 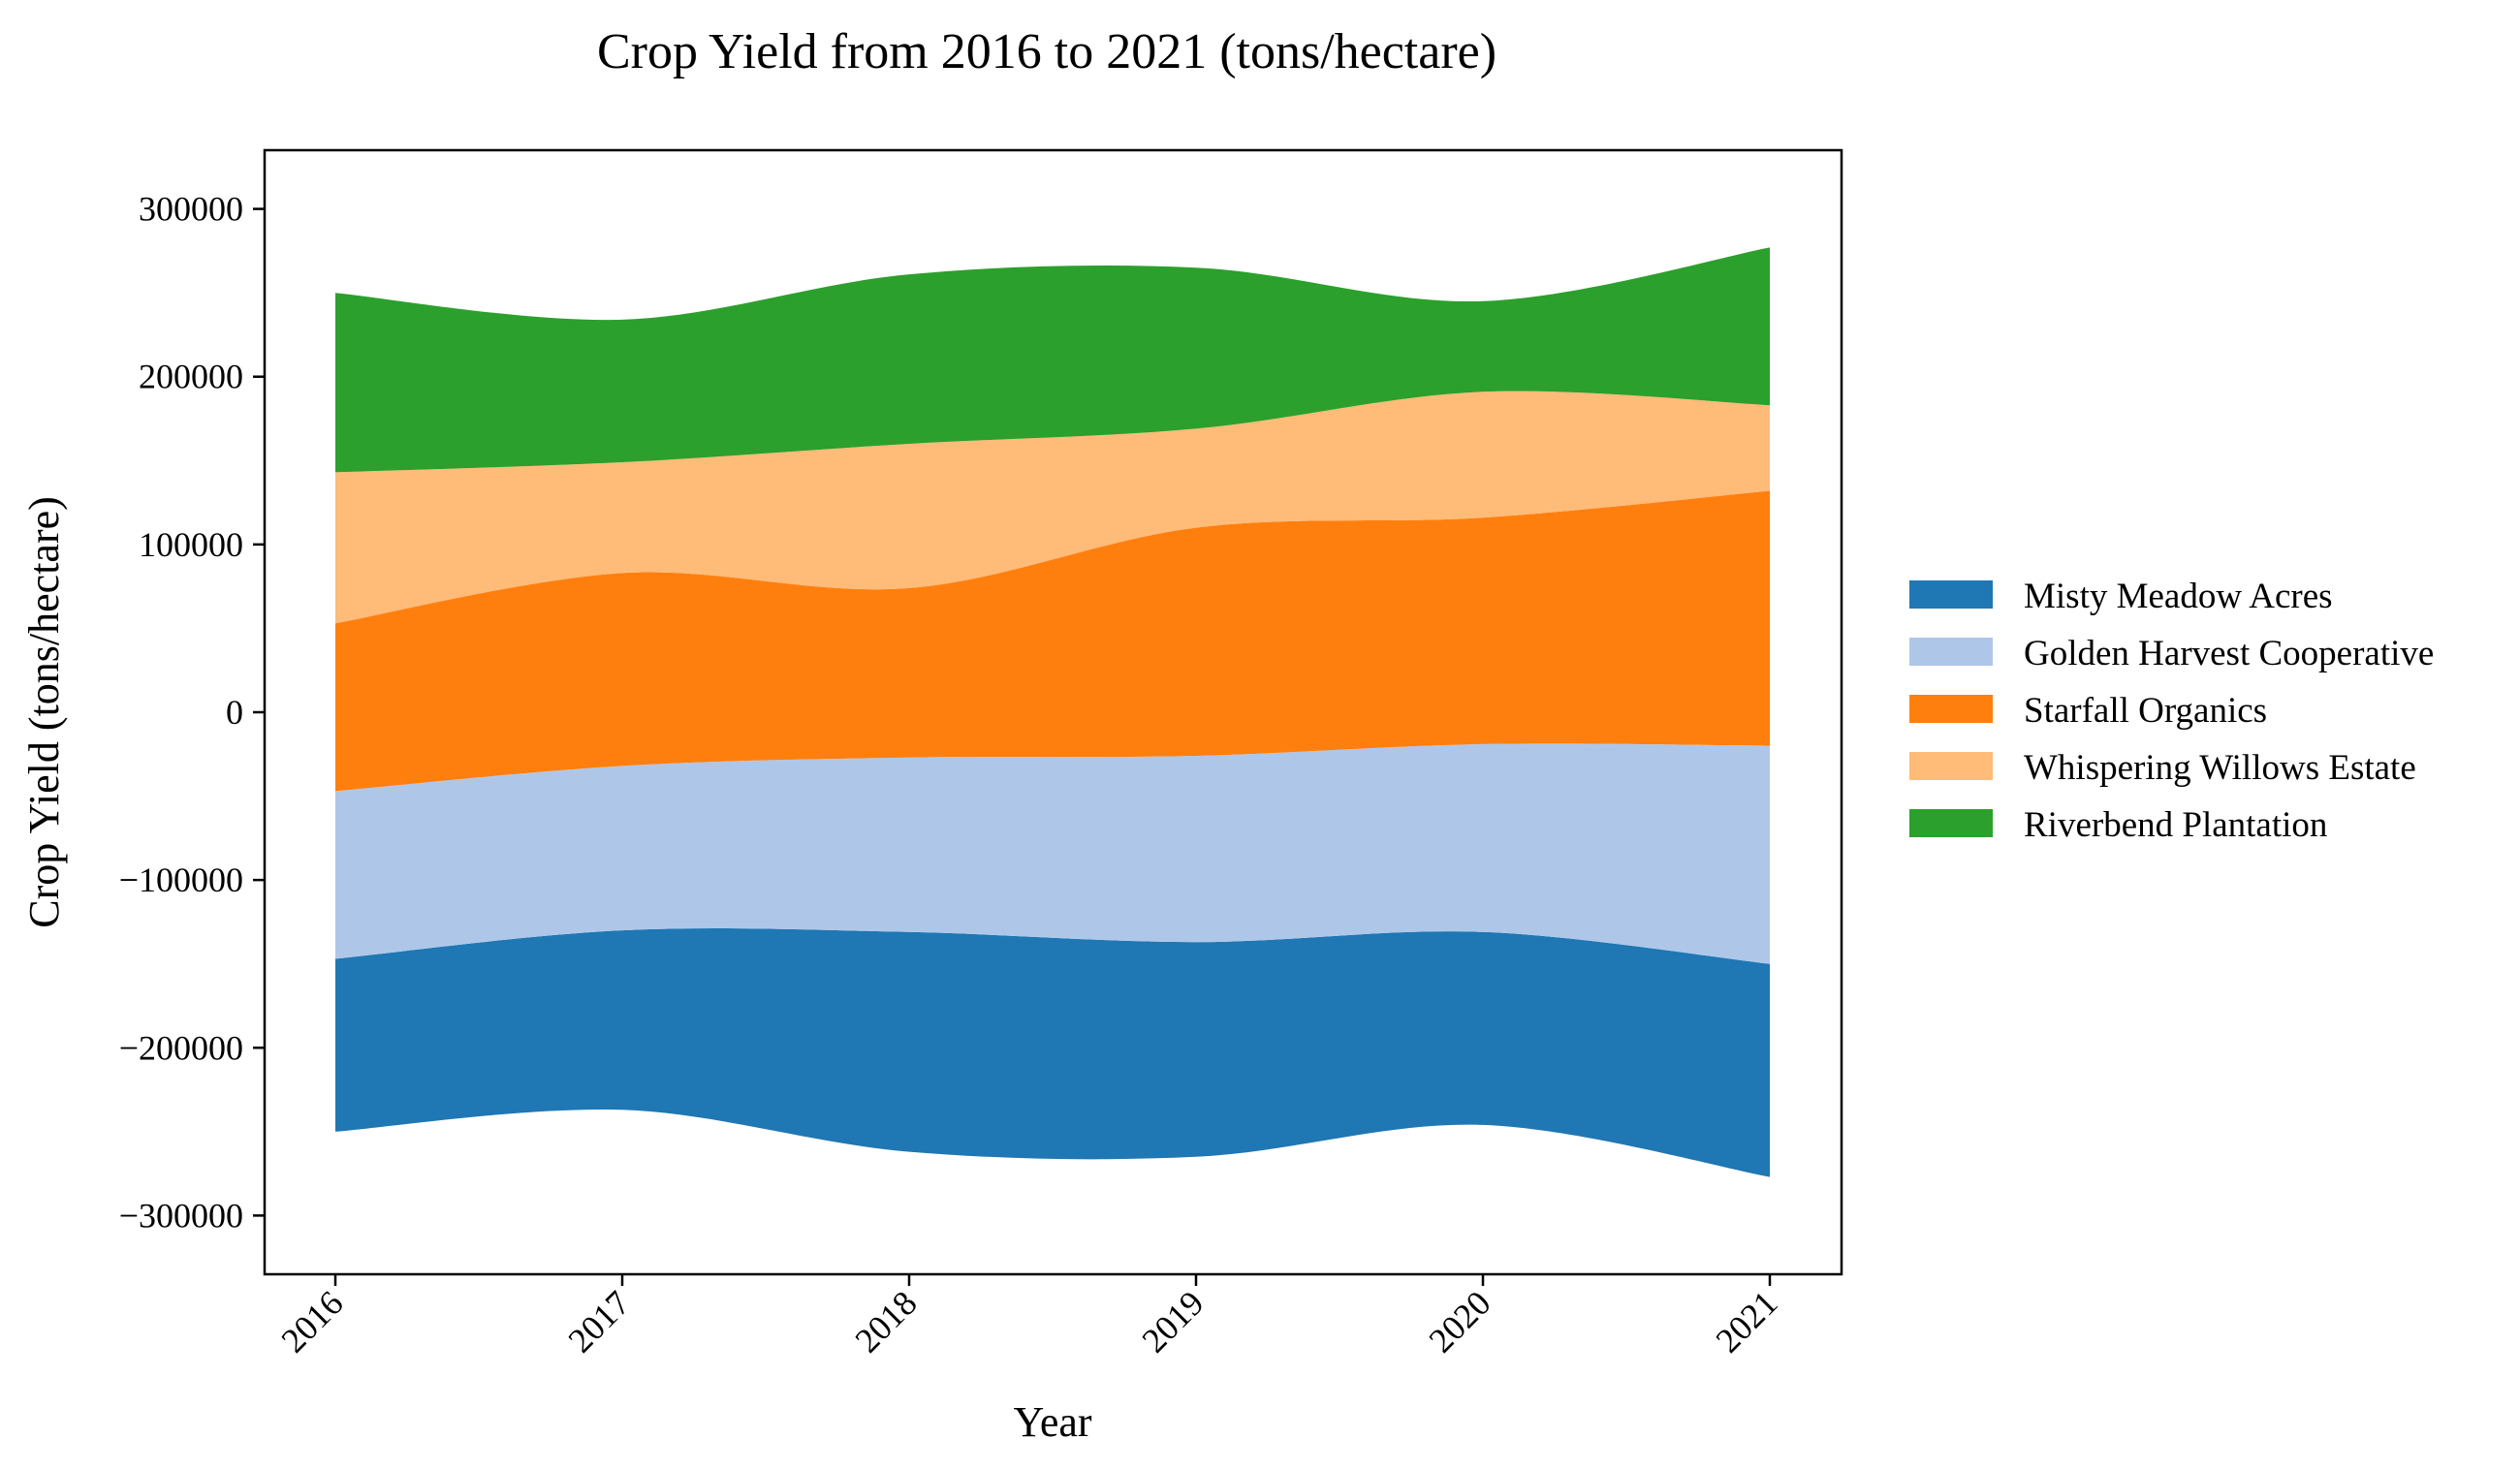 I want to click on x-axis-label: Year, so click(x=1052, y=1422).